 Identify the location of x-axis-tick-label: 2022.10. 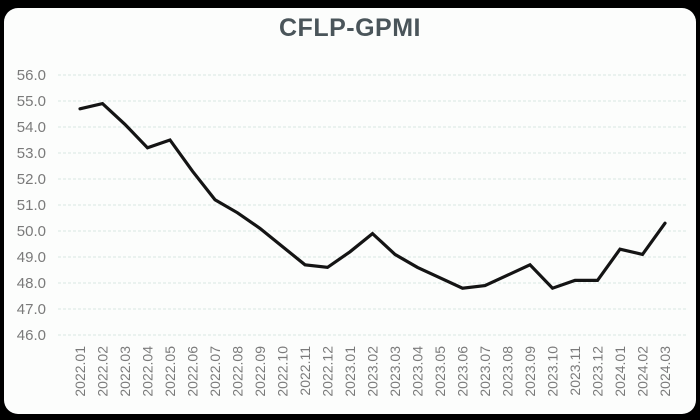
(283, 371).